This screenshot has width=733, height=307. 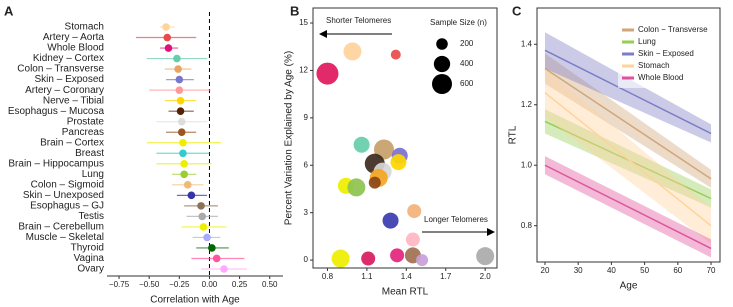 What do you see at coordinates (629, 286) in the screenshot?
I see `x-axis-title: Age` at bounding box center [629, 286].